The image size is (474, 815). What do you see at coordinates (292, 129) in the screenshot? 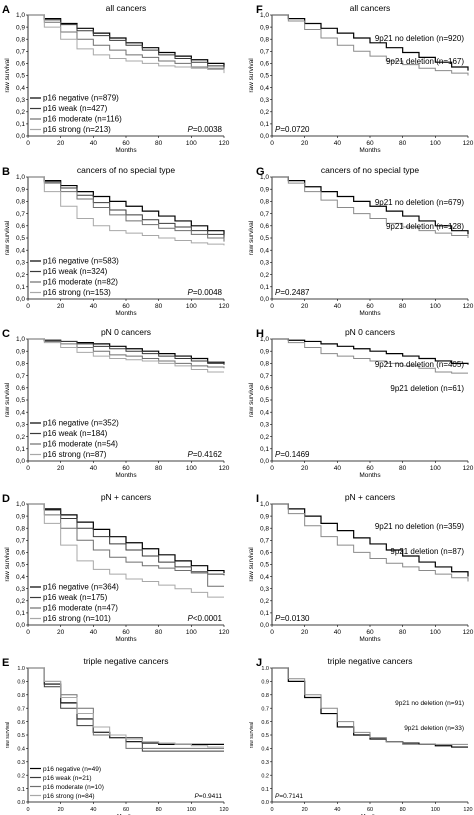
I see `p-value: P=0.0720` at bounding box center [292, 129].